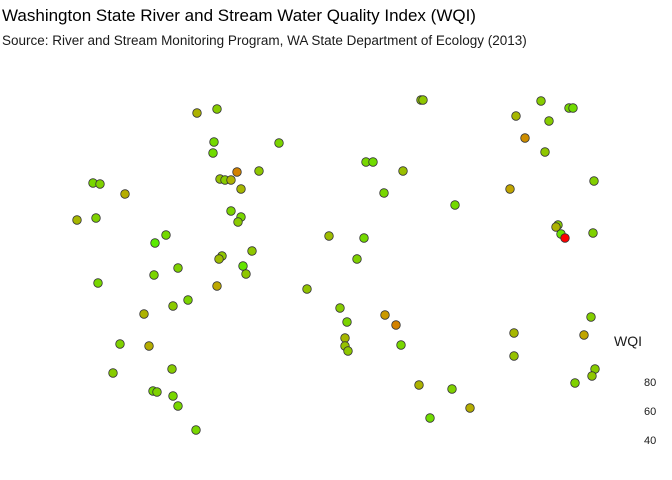  What do you see at coordinates (650, 441) in the screenshot?
I see `legend-label-40: 40` at bounding box center [650, 441].